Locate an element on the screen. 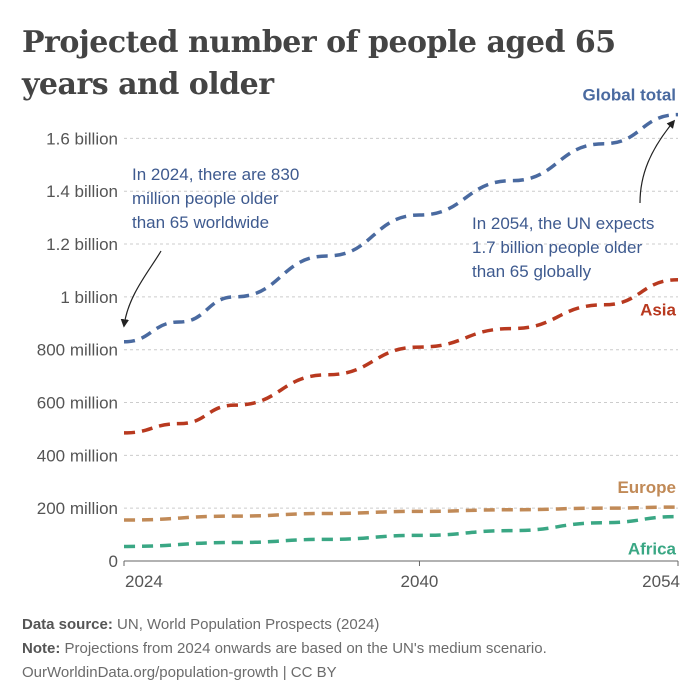  source-text: UN, World Population Prospects (2024) is located at coordinates (248, 624).